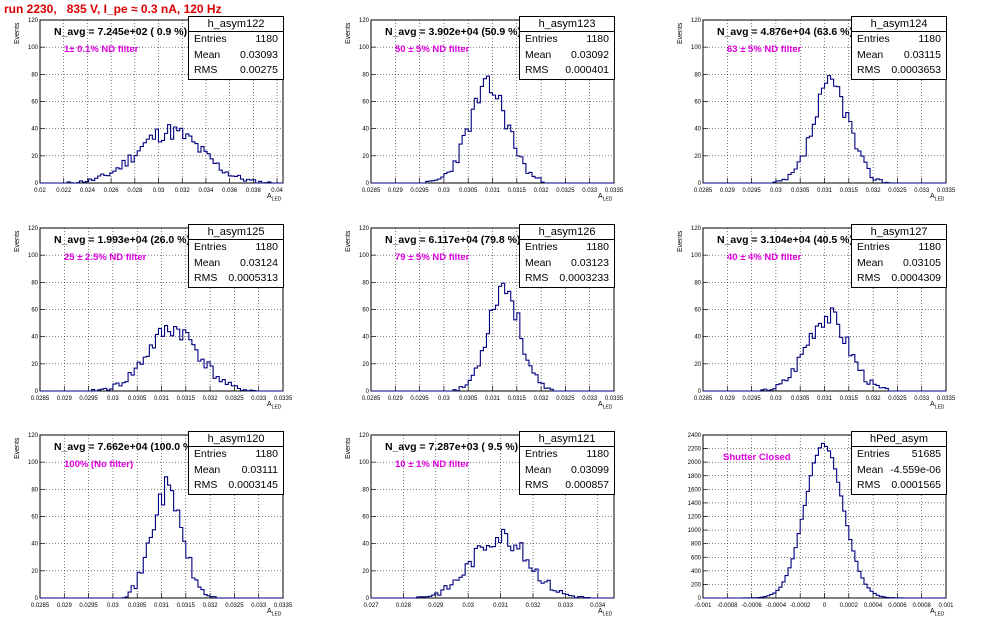  Describe the element at coordinates (614, 191) in the screenshot. I see `x-tick-label: 0.0335` at that location.